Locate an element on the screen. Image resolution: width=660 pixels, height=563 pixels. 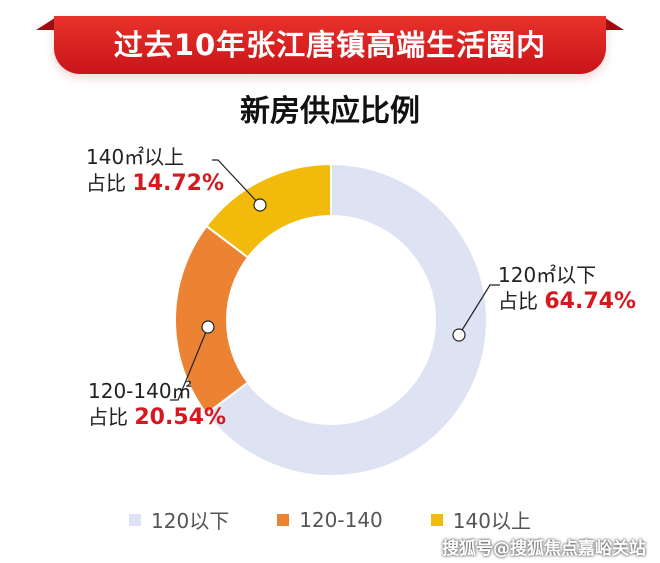
leader-line-140-above is located at coordinates (236, 182).